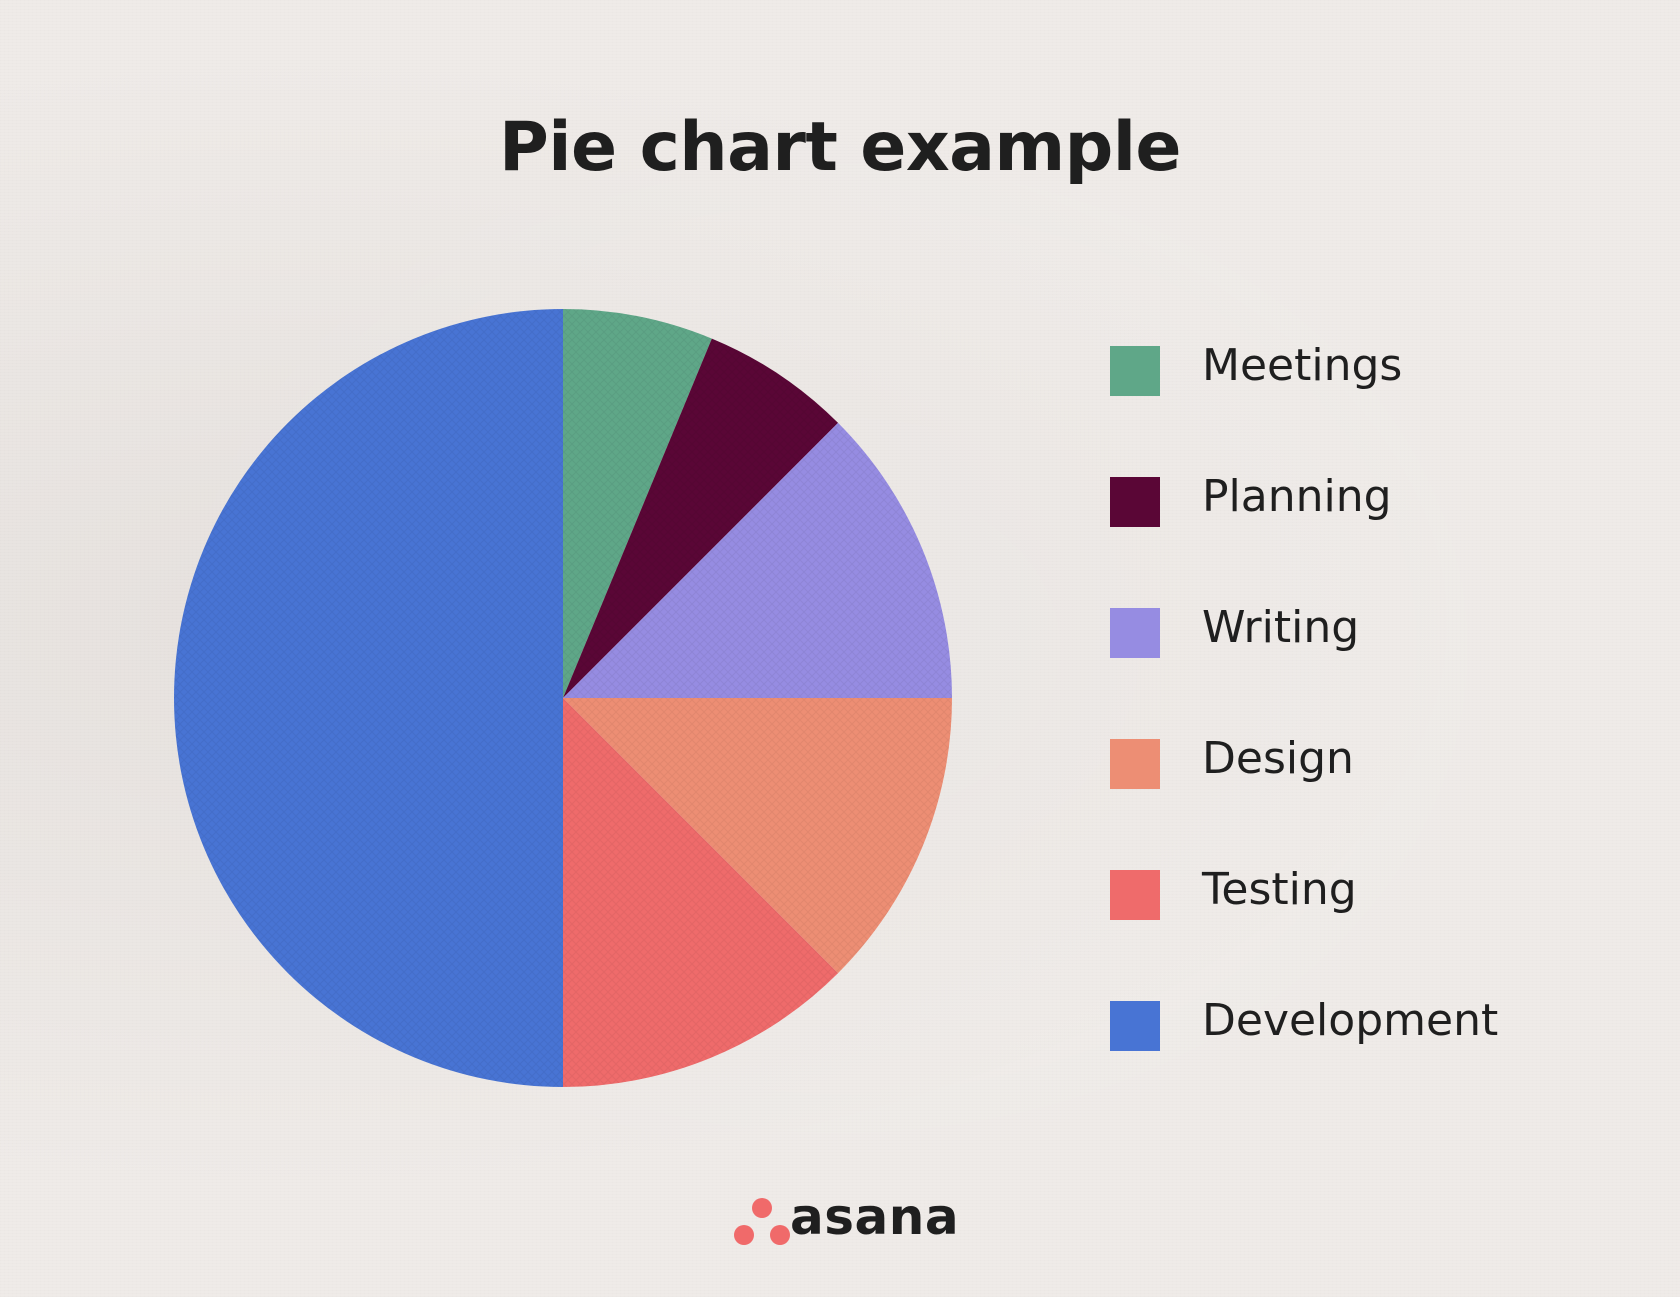 The height and width of the screenshot is (1297, 1680). I want to click on legend-label-testing: Testing, so click(1279, 889).